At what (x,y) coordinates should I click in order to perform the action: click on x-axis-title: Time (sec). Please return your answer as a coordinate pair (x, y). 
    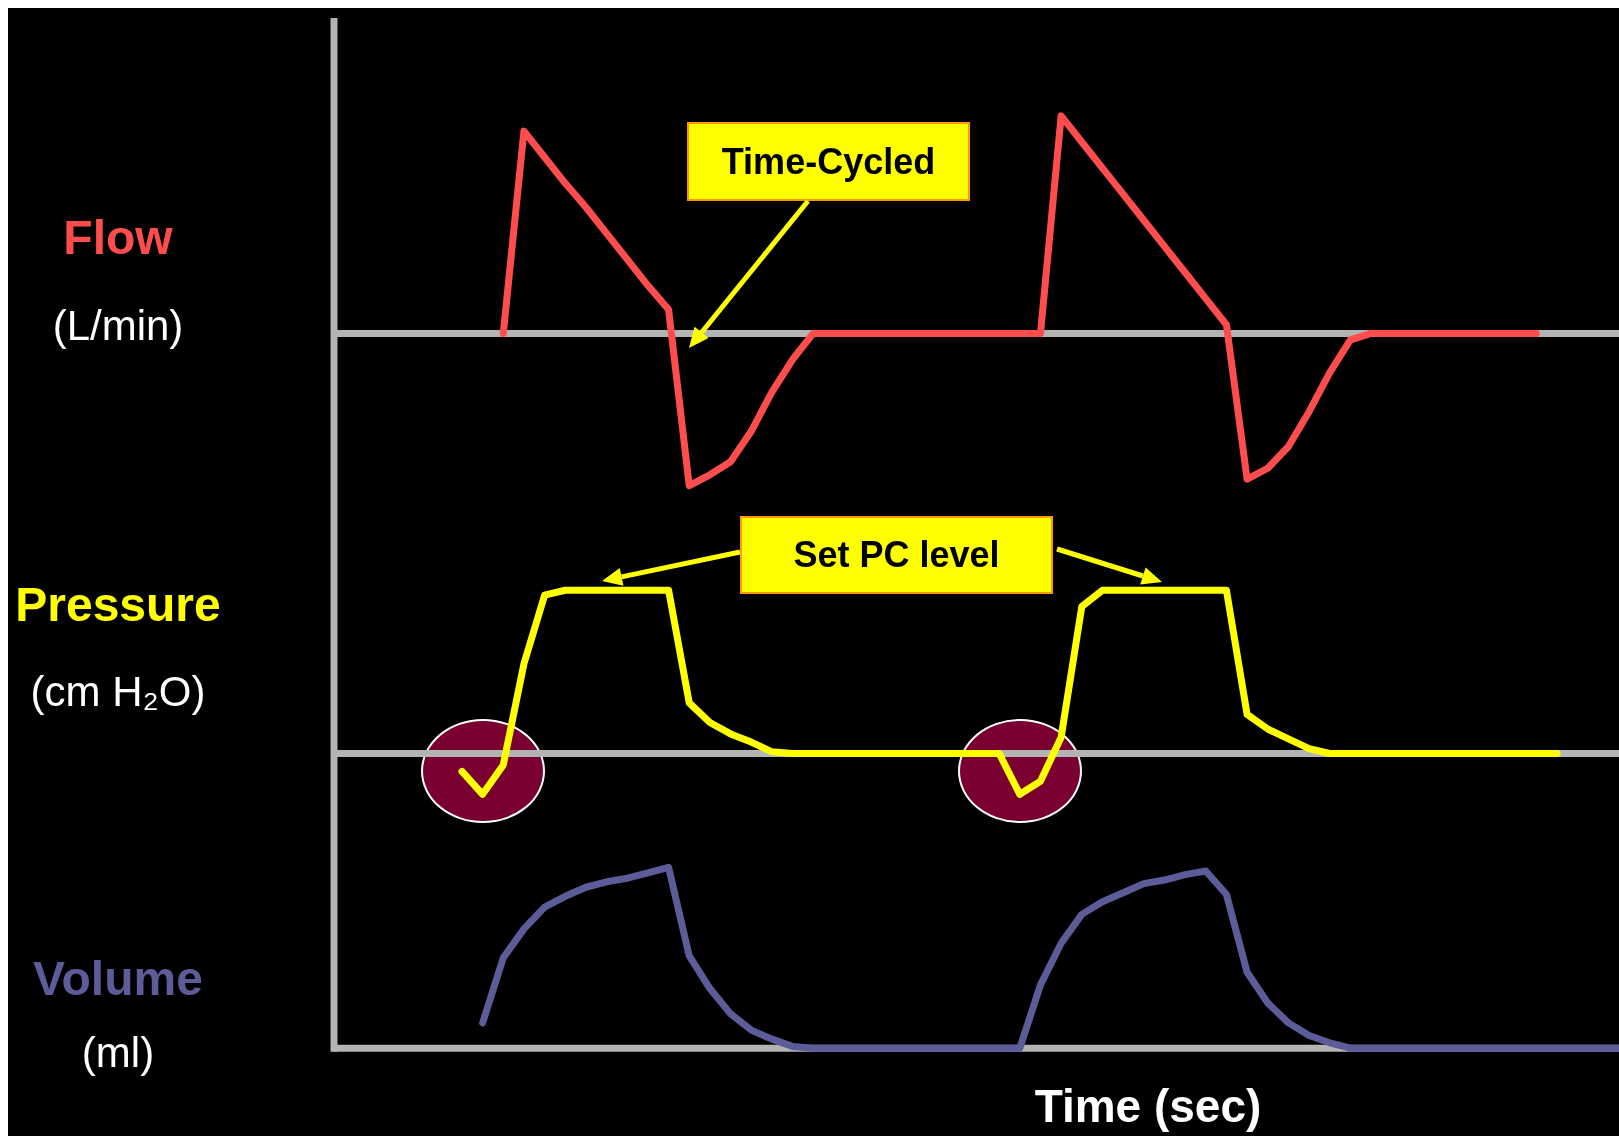
    Looking at the image, I should click on (1148, 1106).